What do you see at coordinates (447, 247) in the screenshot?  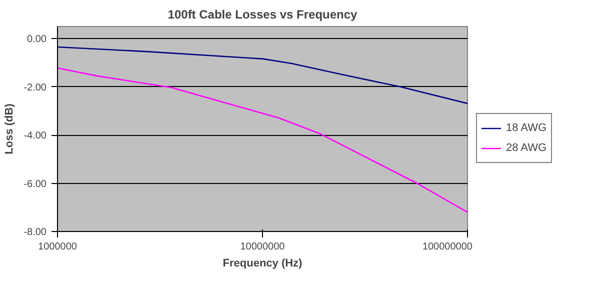 I see `x-tick-label: 100000000` at bounding box center [447, 247].